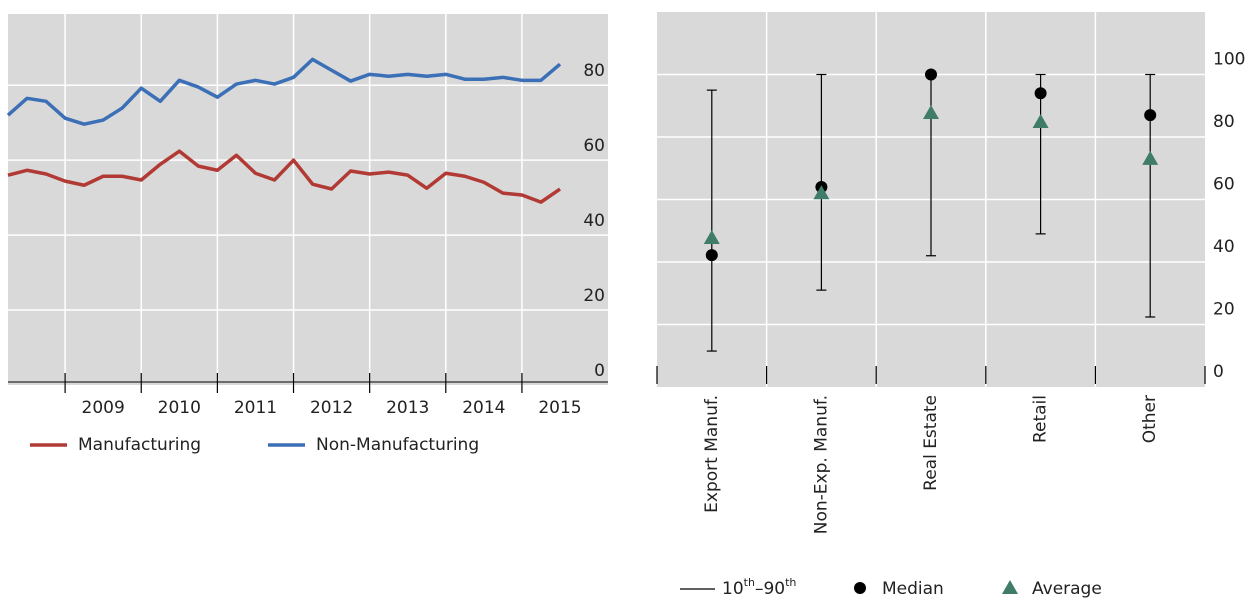 The height and width of the screenshot is (605, 1258). What do you see at coordinates (483, 408) in the screenshot?
I see `x-tick-label: 2014` at bounding box center [483, 408].